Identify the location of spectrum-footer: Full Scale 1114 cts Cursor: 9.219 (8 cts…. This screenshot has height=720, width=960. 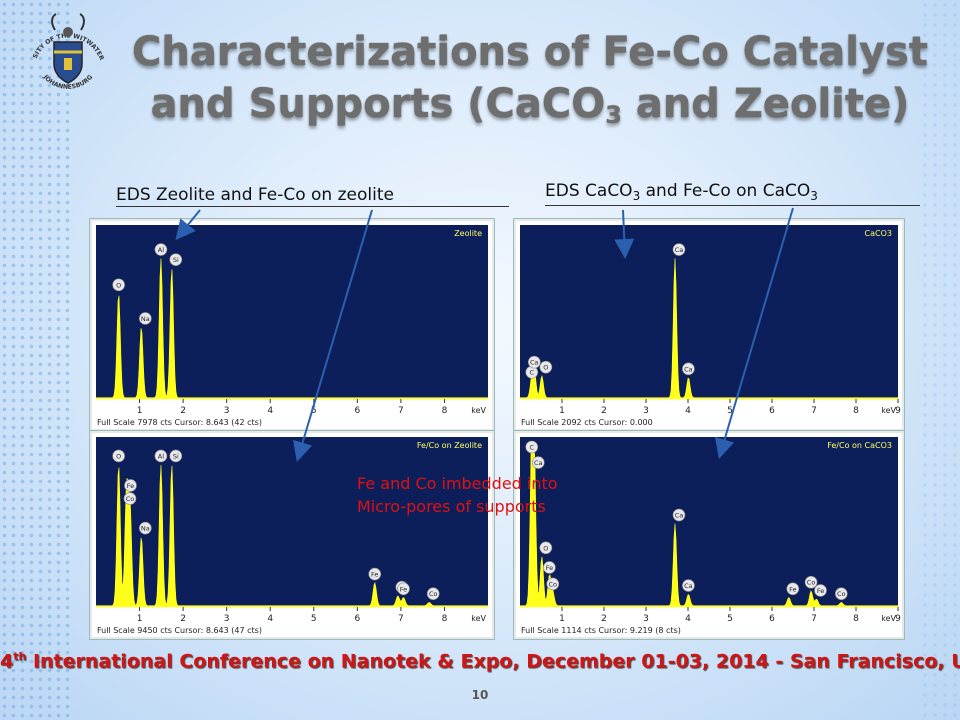
(601, 630).